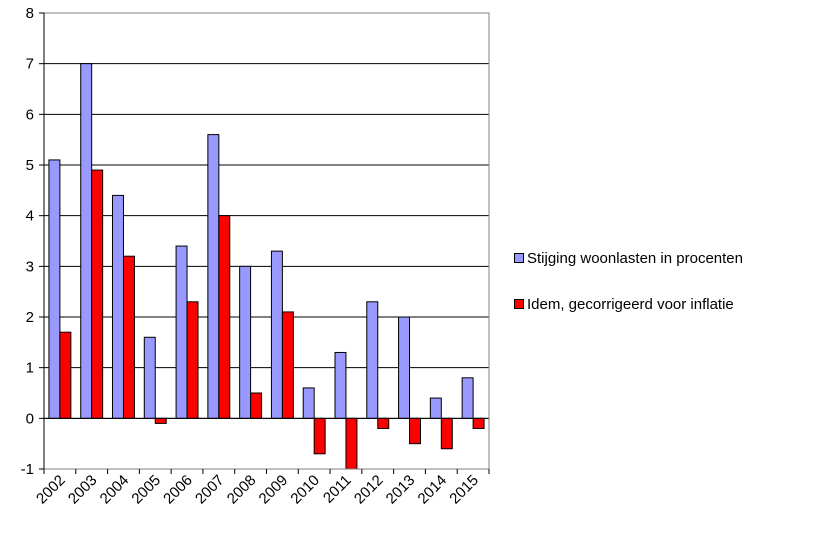  Describe the element at coordinates (446, 433) in the screenshot. I see `bar-series-2-2014` at that location.